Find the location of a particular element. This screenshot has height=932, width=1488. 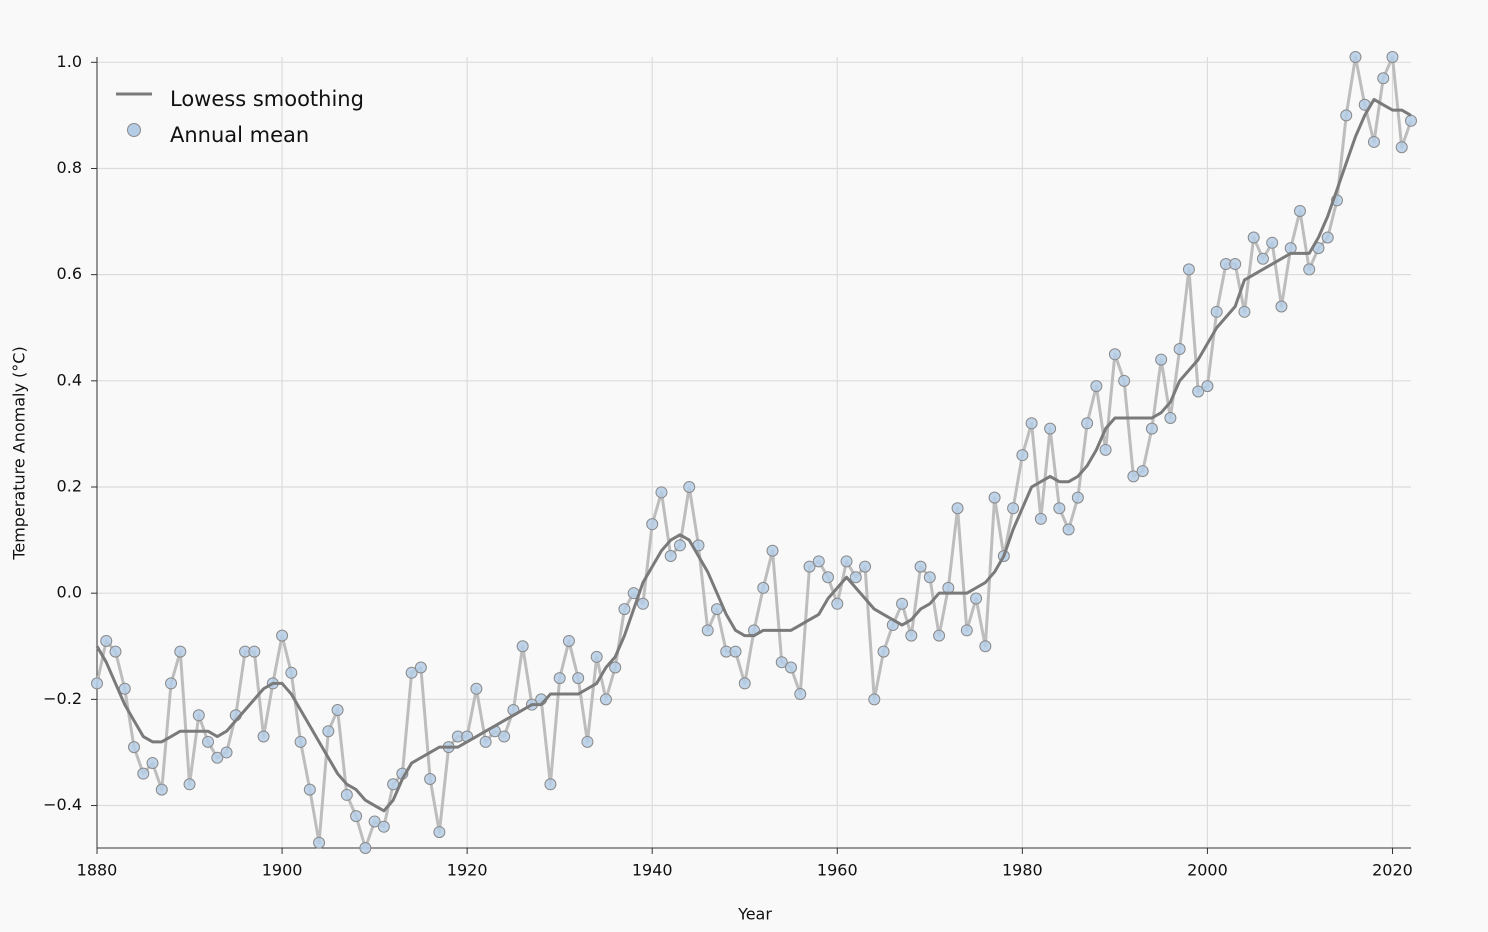

legend-label: Lowess smoothing is located at coordinates (267, 99).